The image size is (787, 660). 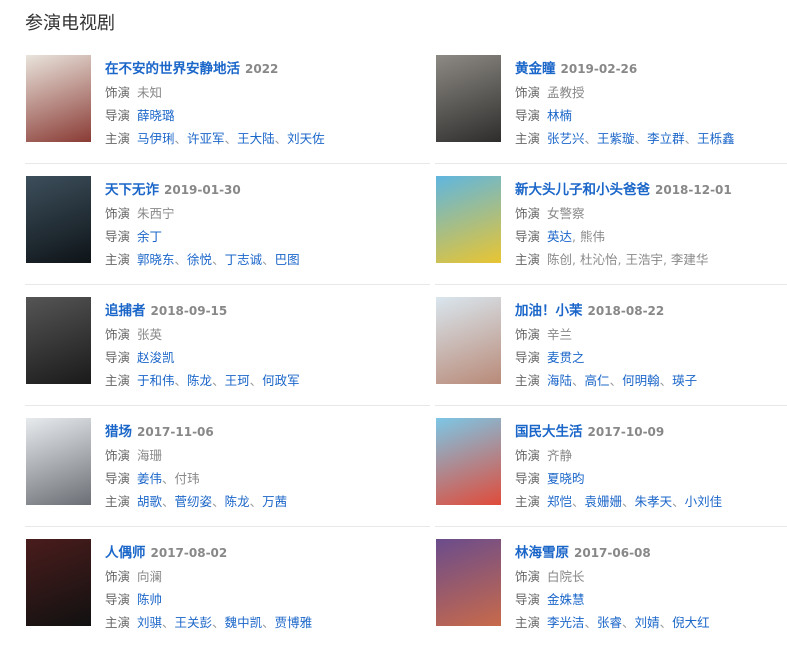 What do you see at coordinates (243, 259) in the screenshot?
I see `person-link: 丁志诚` at bounding box center [243, 259].